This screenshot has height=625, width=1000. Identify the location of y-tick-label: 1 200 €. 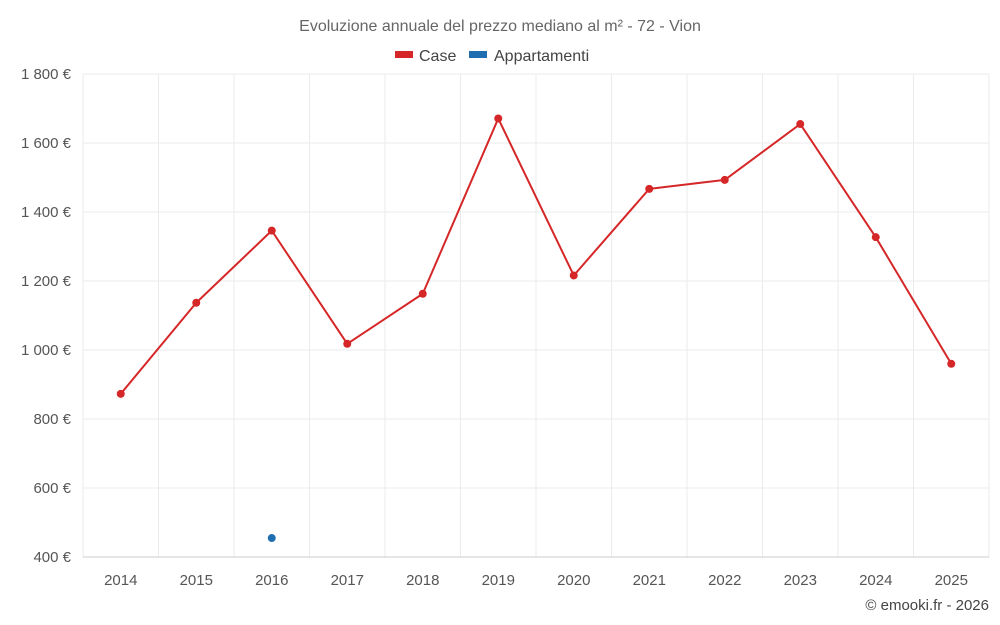
(46, 281).